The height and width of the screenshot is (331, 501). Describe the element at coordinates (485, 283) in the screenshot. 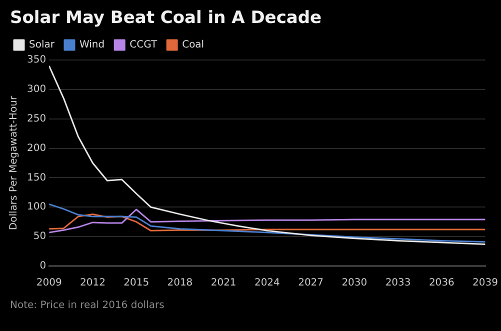

I see `x-tick-label: 2039` at that location.